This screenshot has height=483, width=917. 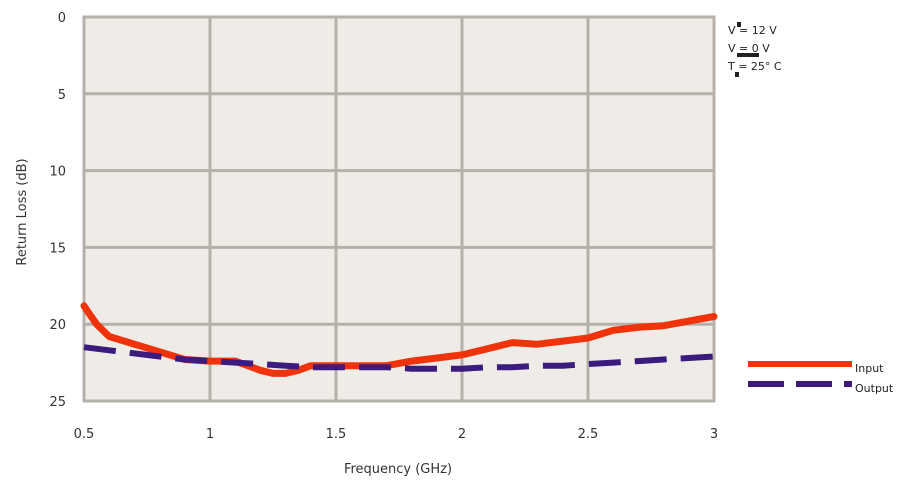 I want to click on legend-label-input: Input, so click(x=869, y=368).